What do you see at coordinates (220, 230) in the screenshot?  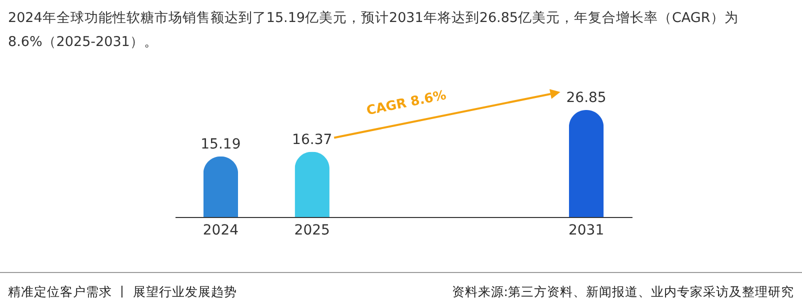 I see `x-tick-label: 2024` at bounding box center [220, 230].